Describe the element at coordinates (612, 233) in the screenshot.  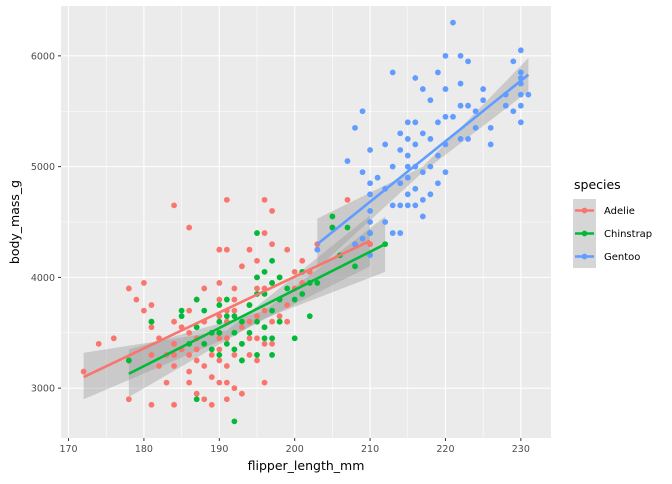
I see `legend-keys: Adelie Chinstrap Gentoo` at that location.